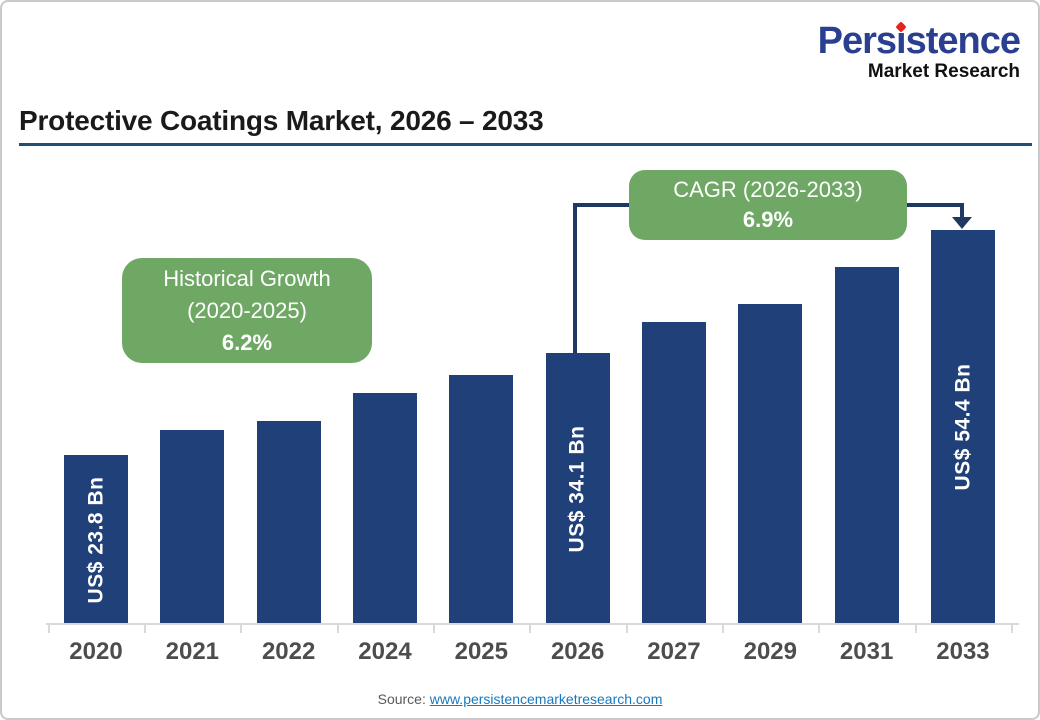 The image size is (1040, 720). What do you see at coordinates (385, 651) in the screenshot?
I see `x-axis-label-2024: 2024` at bounding box center [385, 651].